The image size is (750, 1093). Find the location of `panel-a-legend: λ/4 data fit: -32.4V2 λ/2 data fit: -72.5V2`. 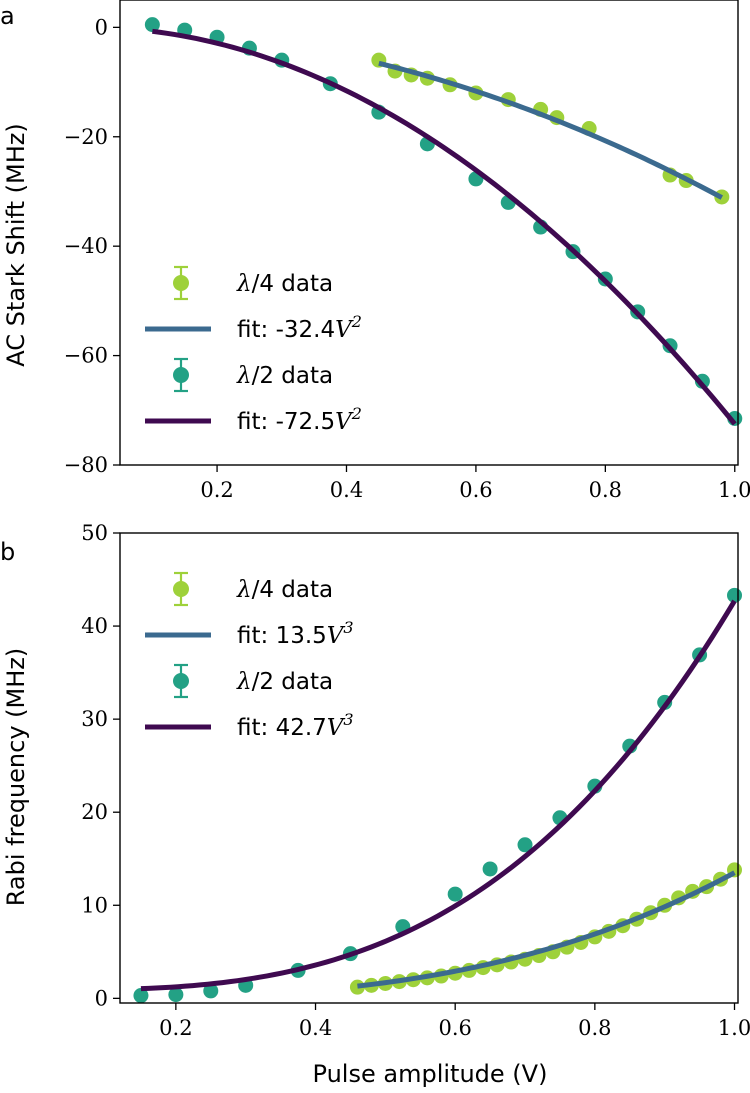

panel-a-legend: λ/4 data fit: -32.4V2 λ/2 data fit: -72.5V2 is located at coordinates (253, 350).